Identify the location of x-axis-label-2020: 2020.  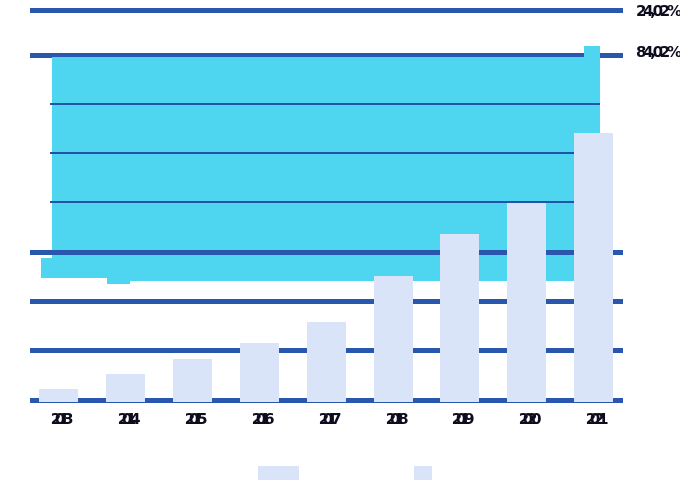
(530, 419).